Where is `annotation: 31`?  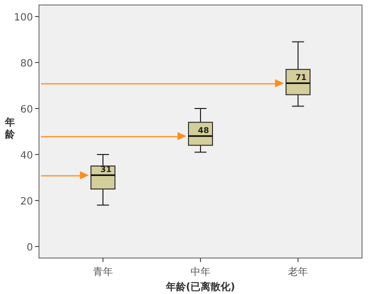 annotation: 31 is located at coordinates (106, 169).